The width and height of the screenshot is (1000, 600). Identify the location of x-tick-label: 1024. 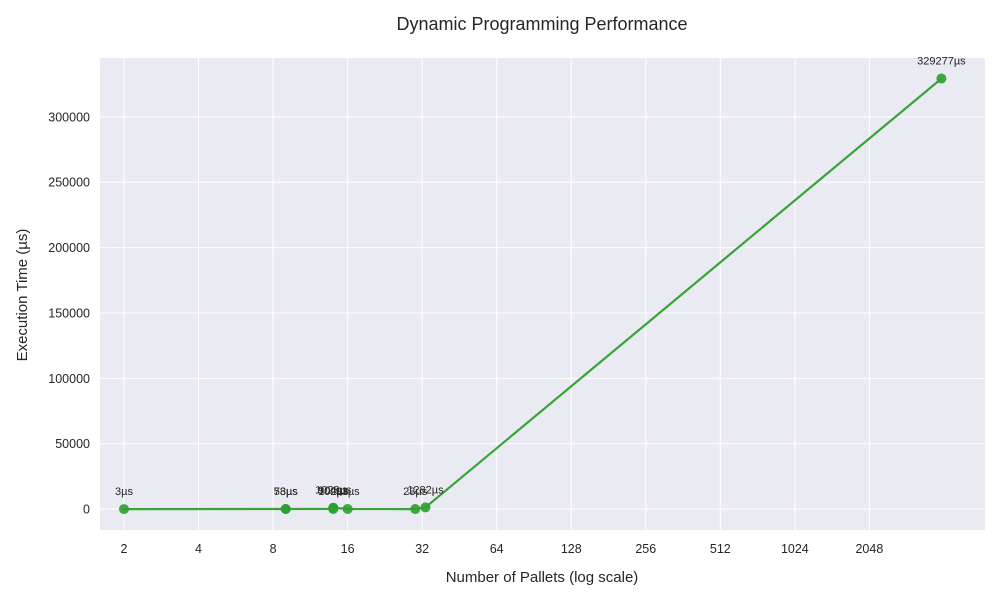
(795, 549).